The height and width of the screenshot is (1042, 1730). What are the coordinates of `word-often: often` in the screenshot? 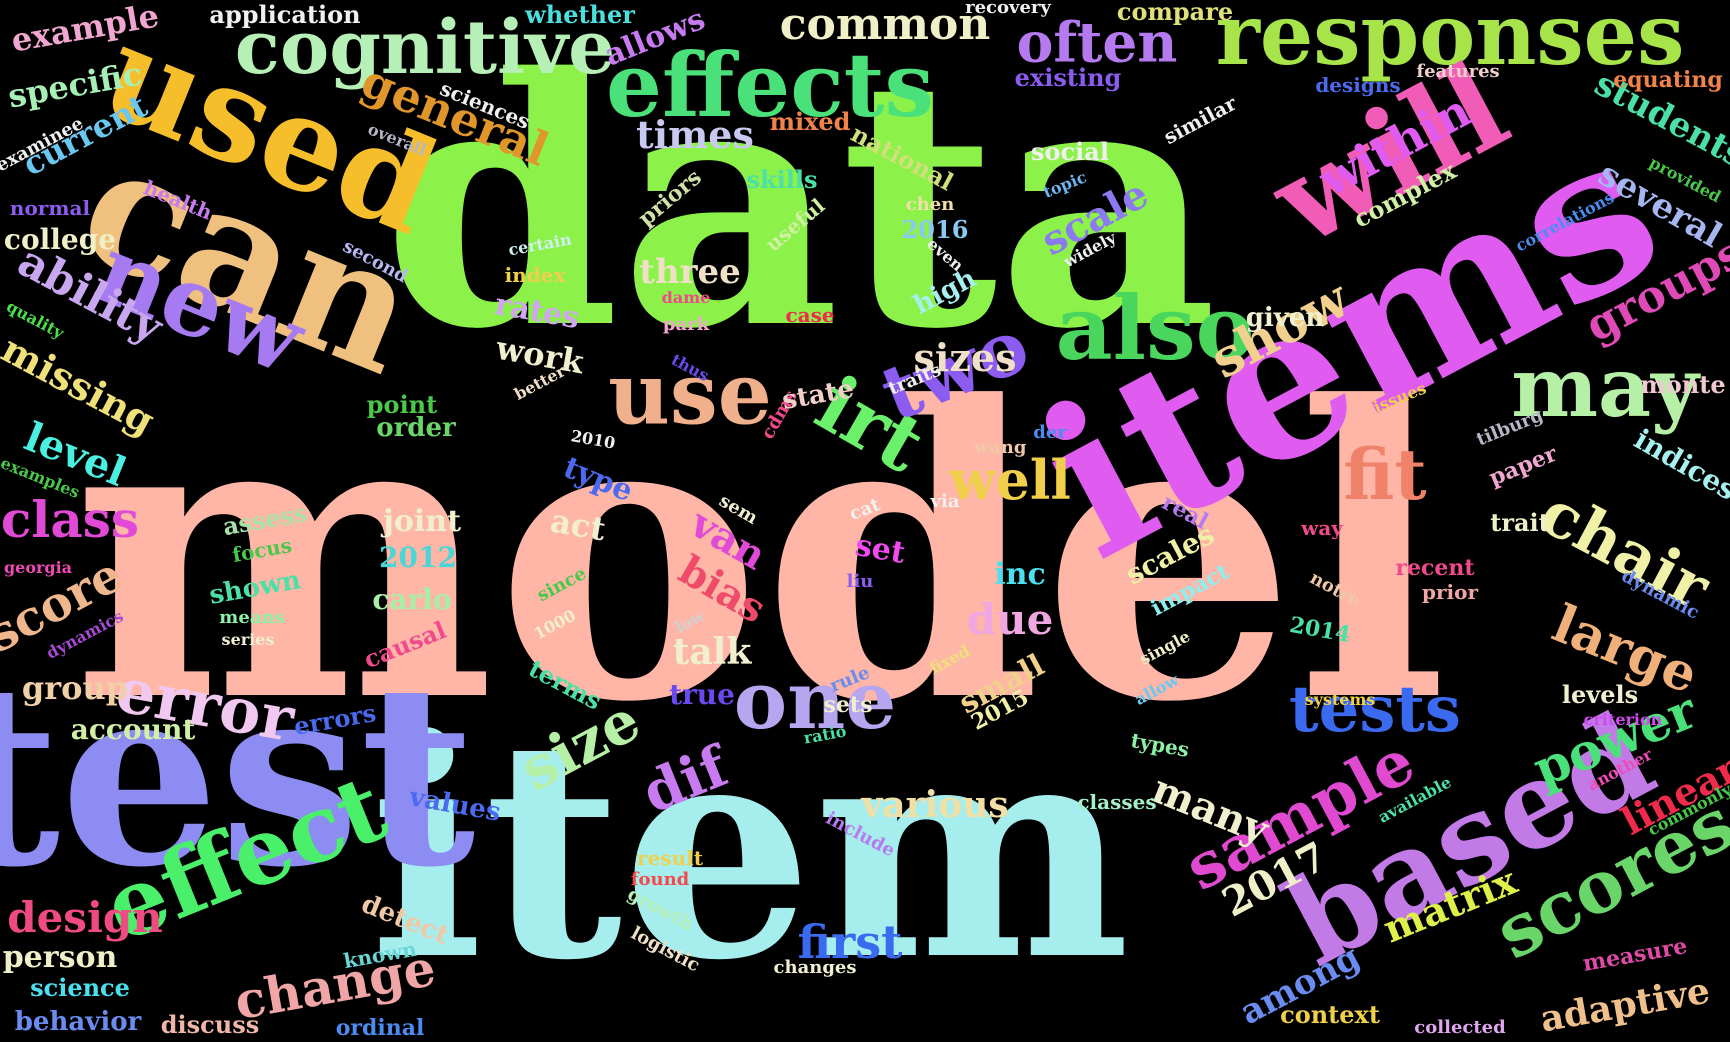 It's located at (1097, 42).